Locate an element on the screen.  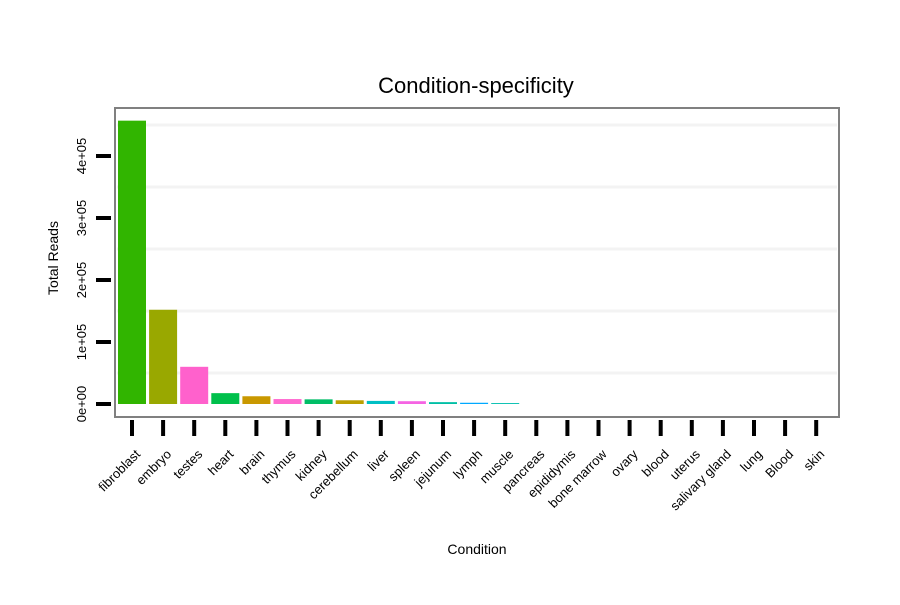
bar-liver is located at coordinates (380, 402).